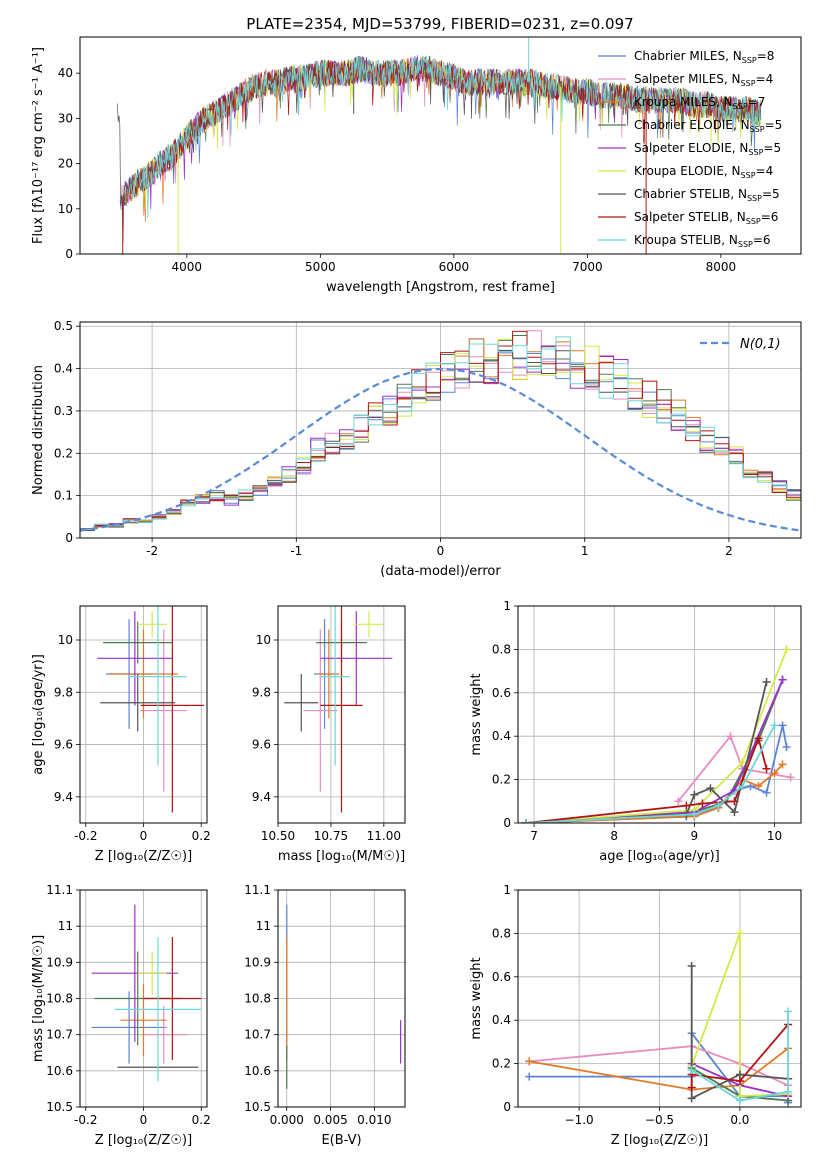  Describe the element at coordinates (659, 1120) in the screenshot. I see `x-tick-label: −0.5` at that location.